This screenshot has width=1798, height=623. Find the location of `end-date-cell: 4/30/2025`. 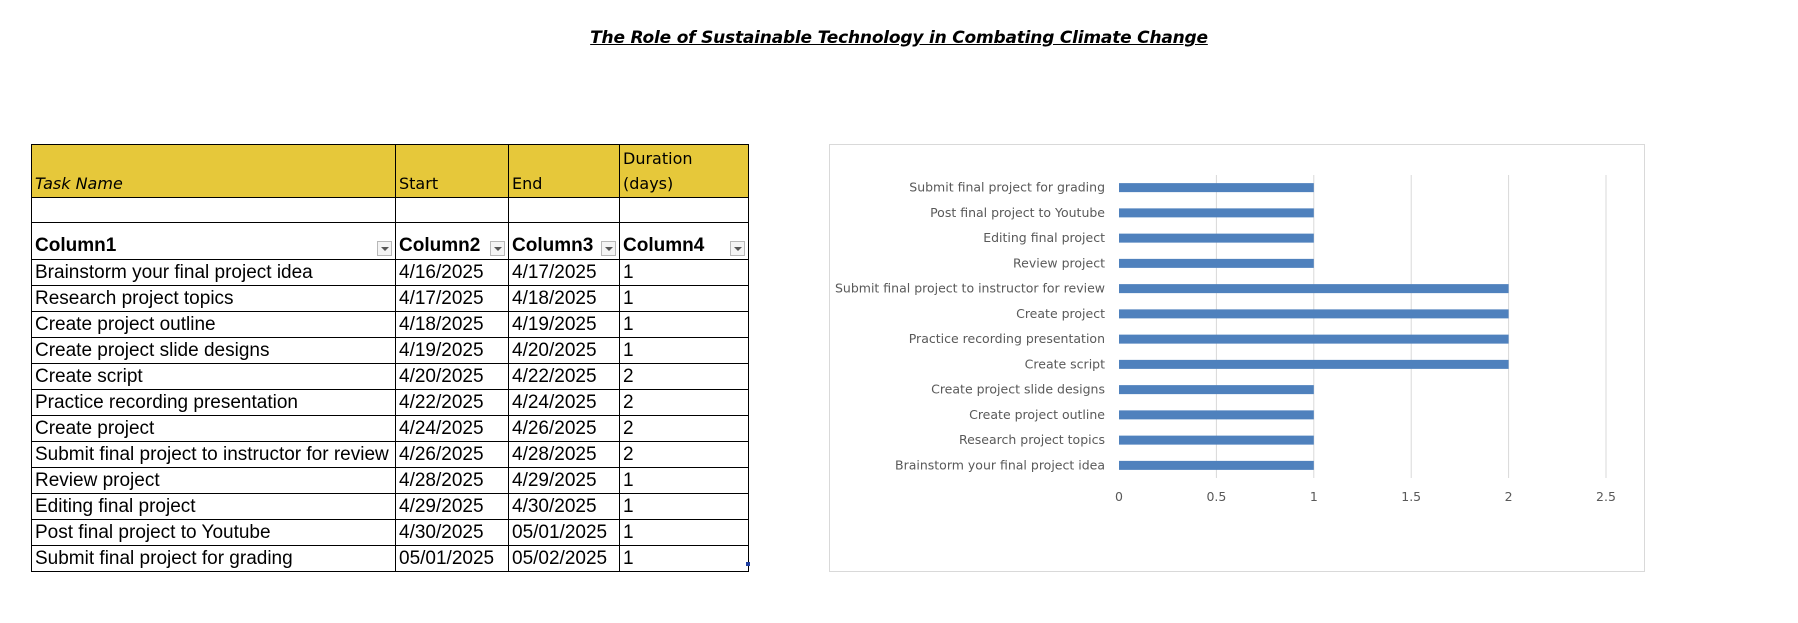

end-date-cell: 4/30/2025 is located at coordinates (564, 506).